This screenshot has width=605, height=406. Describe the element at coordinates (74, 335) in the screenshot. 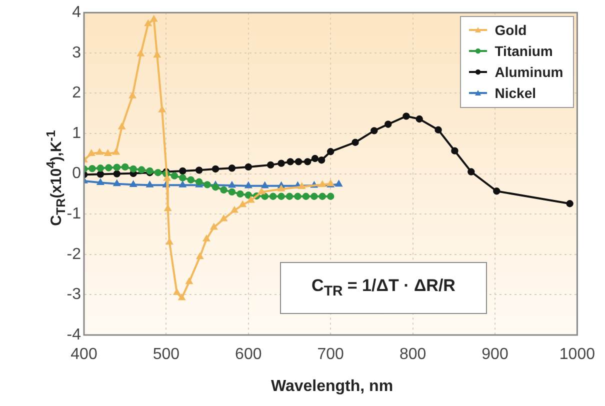

I see `y-tick-label: -4` at that location.